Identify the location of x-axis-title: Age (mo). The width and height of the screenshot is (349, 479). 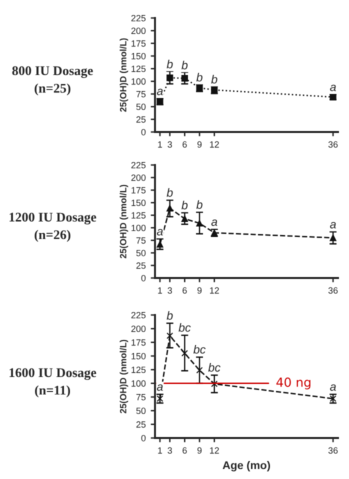
(246, 466).